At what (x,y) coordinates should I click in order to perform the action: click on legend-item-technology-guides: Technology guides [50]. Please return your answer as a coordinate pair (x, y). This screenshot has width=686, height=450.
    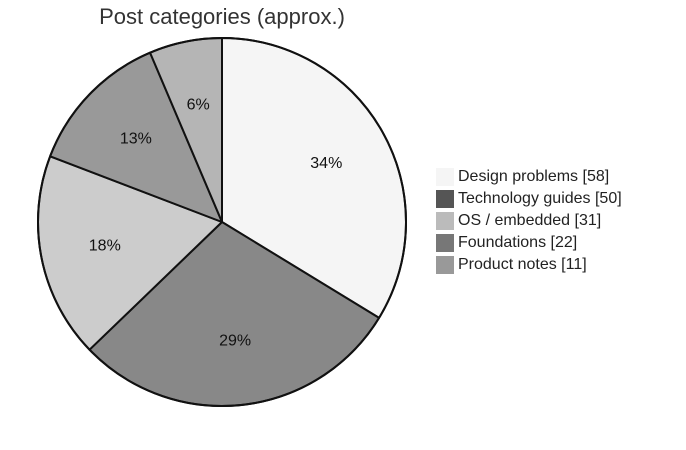
    Looking at the image, I should click on (529, 199).